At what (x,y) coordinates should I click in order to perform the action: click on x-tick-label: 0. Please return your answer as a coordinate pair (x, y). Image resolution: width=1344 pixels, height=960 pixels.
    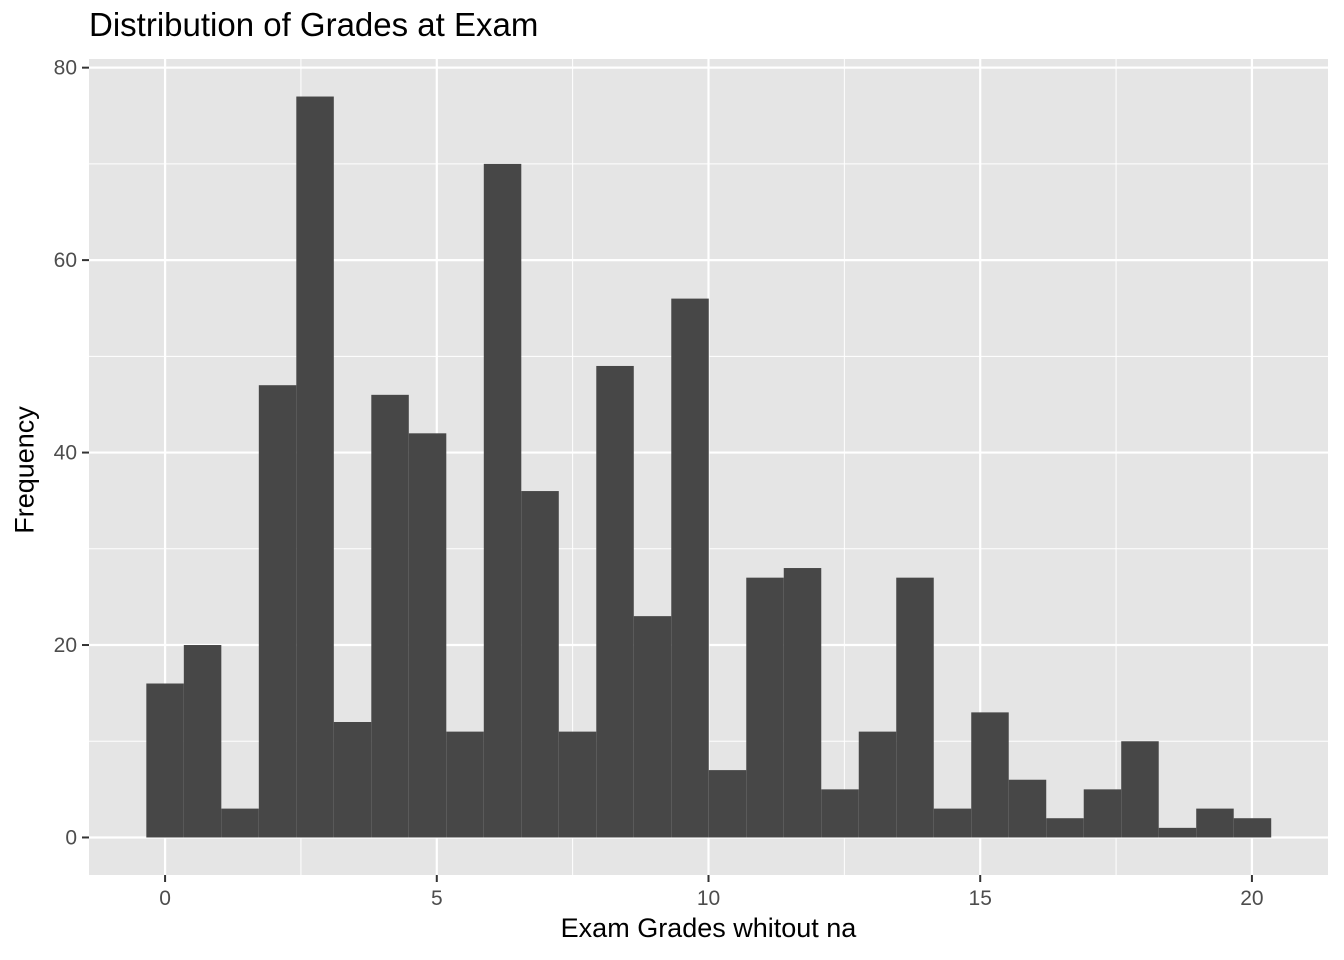
    Looking at the image, I should click on (165, 898).